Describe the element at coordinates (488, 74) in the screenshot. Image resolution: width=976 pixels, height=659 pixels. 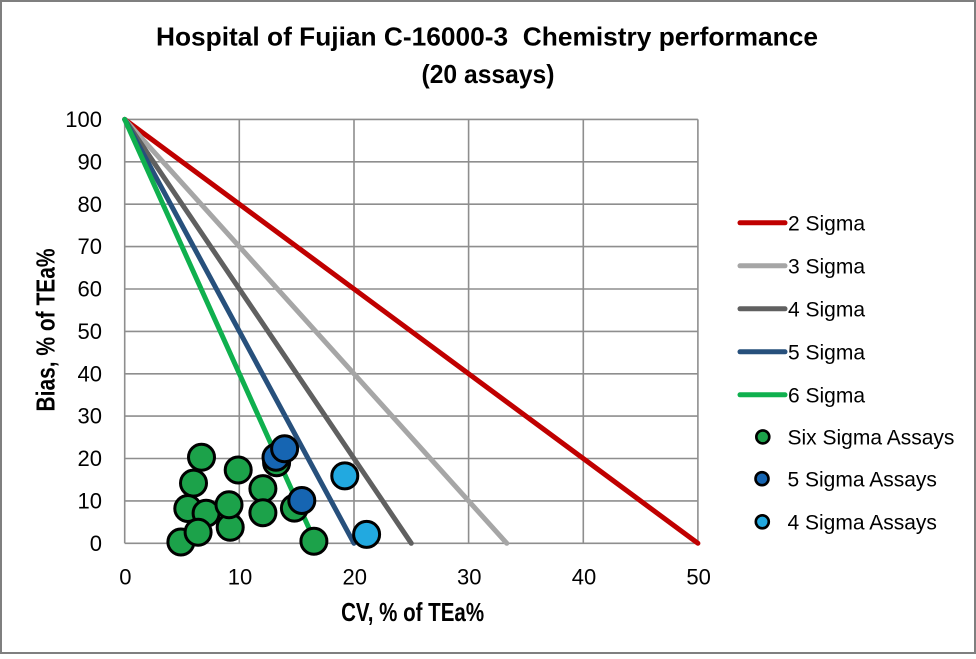
I see `svg-text: (20 assays)` at that location.